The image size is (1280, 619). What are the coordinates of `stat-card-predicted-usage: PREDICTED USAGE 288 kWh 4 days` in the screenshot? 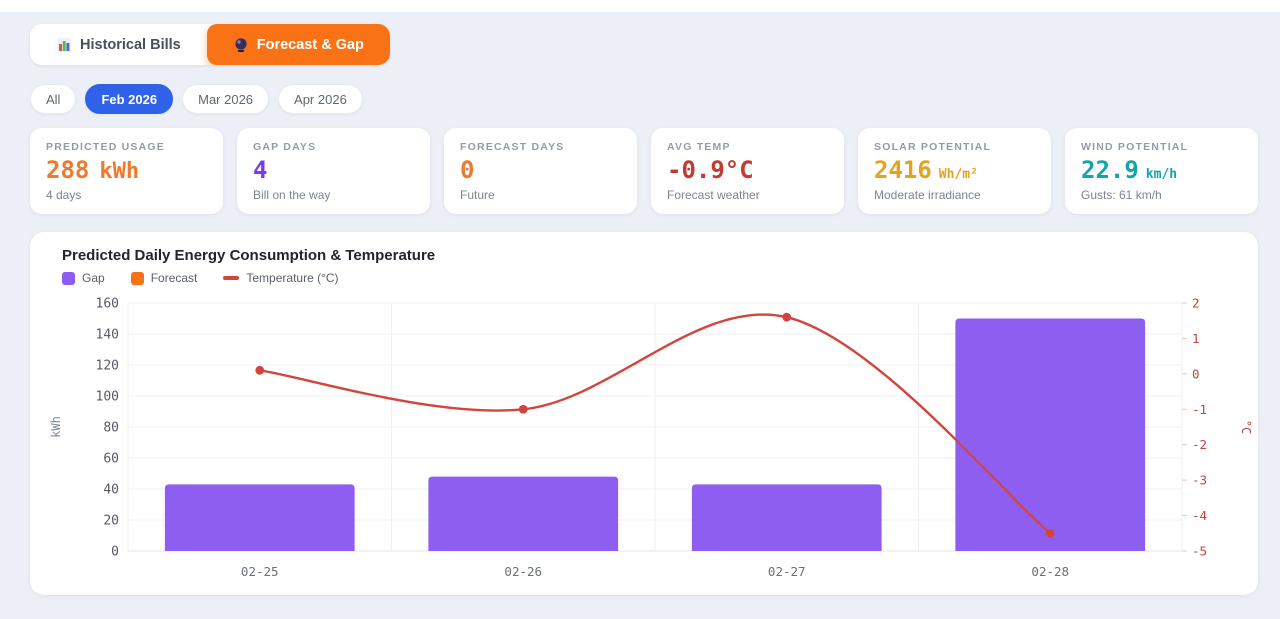 It's located at (126, 171).